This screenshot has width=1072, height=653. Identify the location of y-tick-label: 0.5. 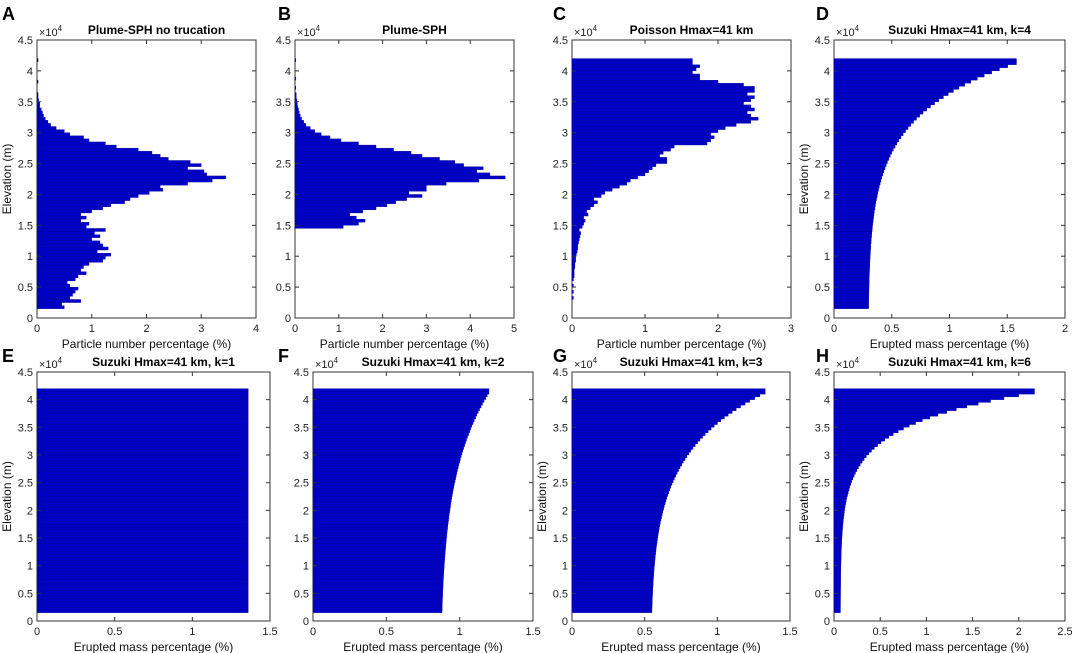
(822, 594).